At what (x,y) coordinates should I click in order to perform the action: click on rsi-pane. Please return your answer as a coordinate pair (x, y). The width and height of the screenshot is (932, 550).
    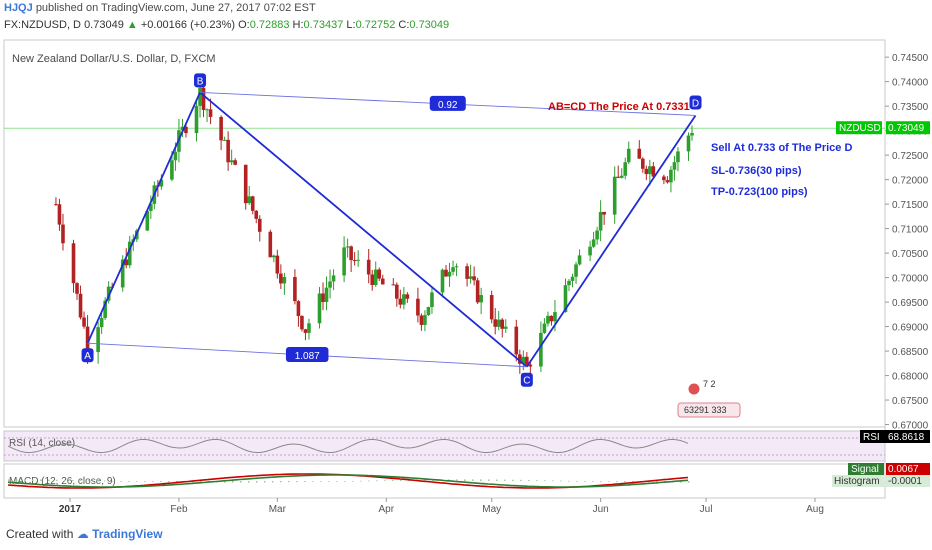
    Looking at the image, I should click on (444, 446).